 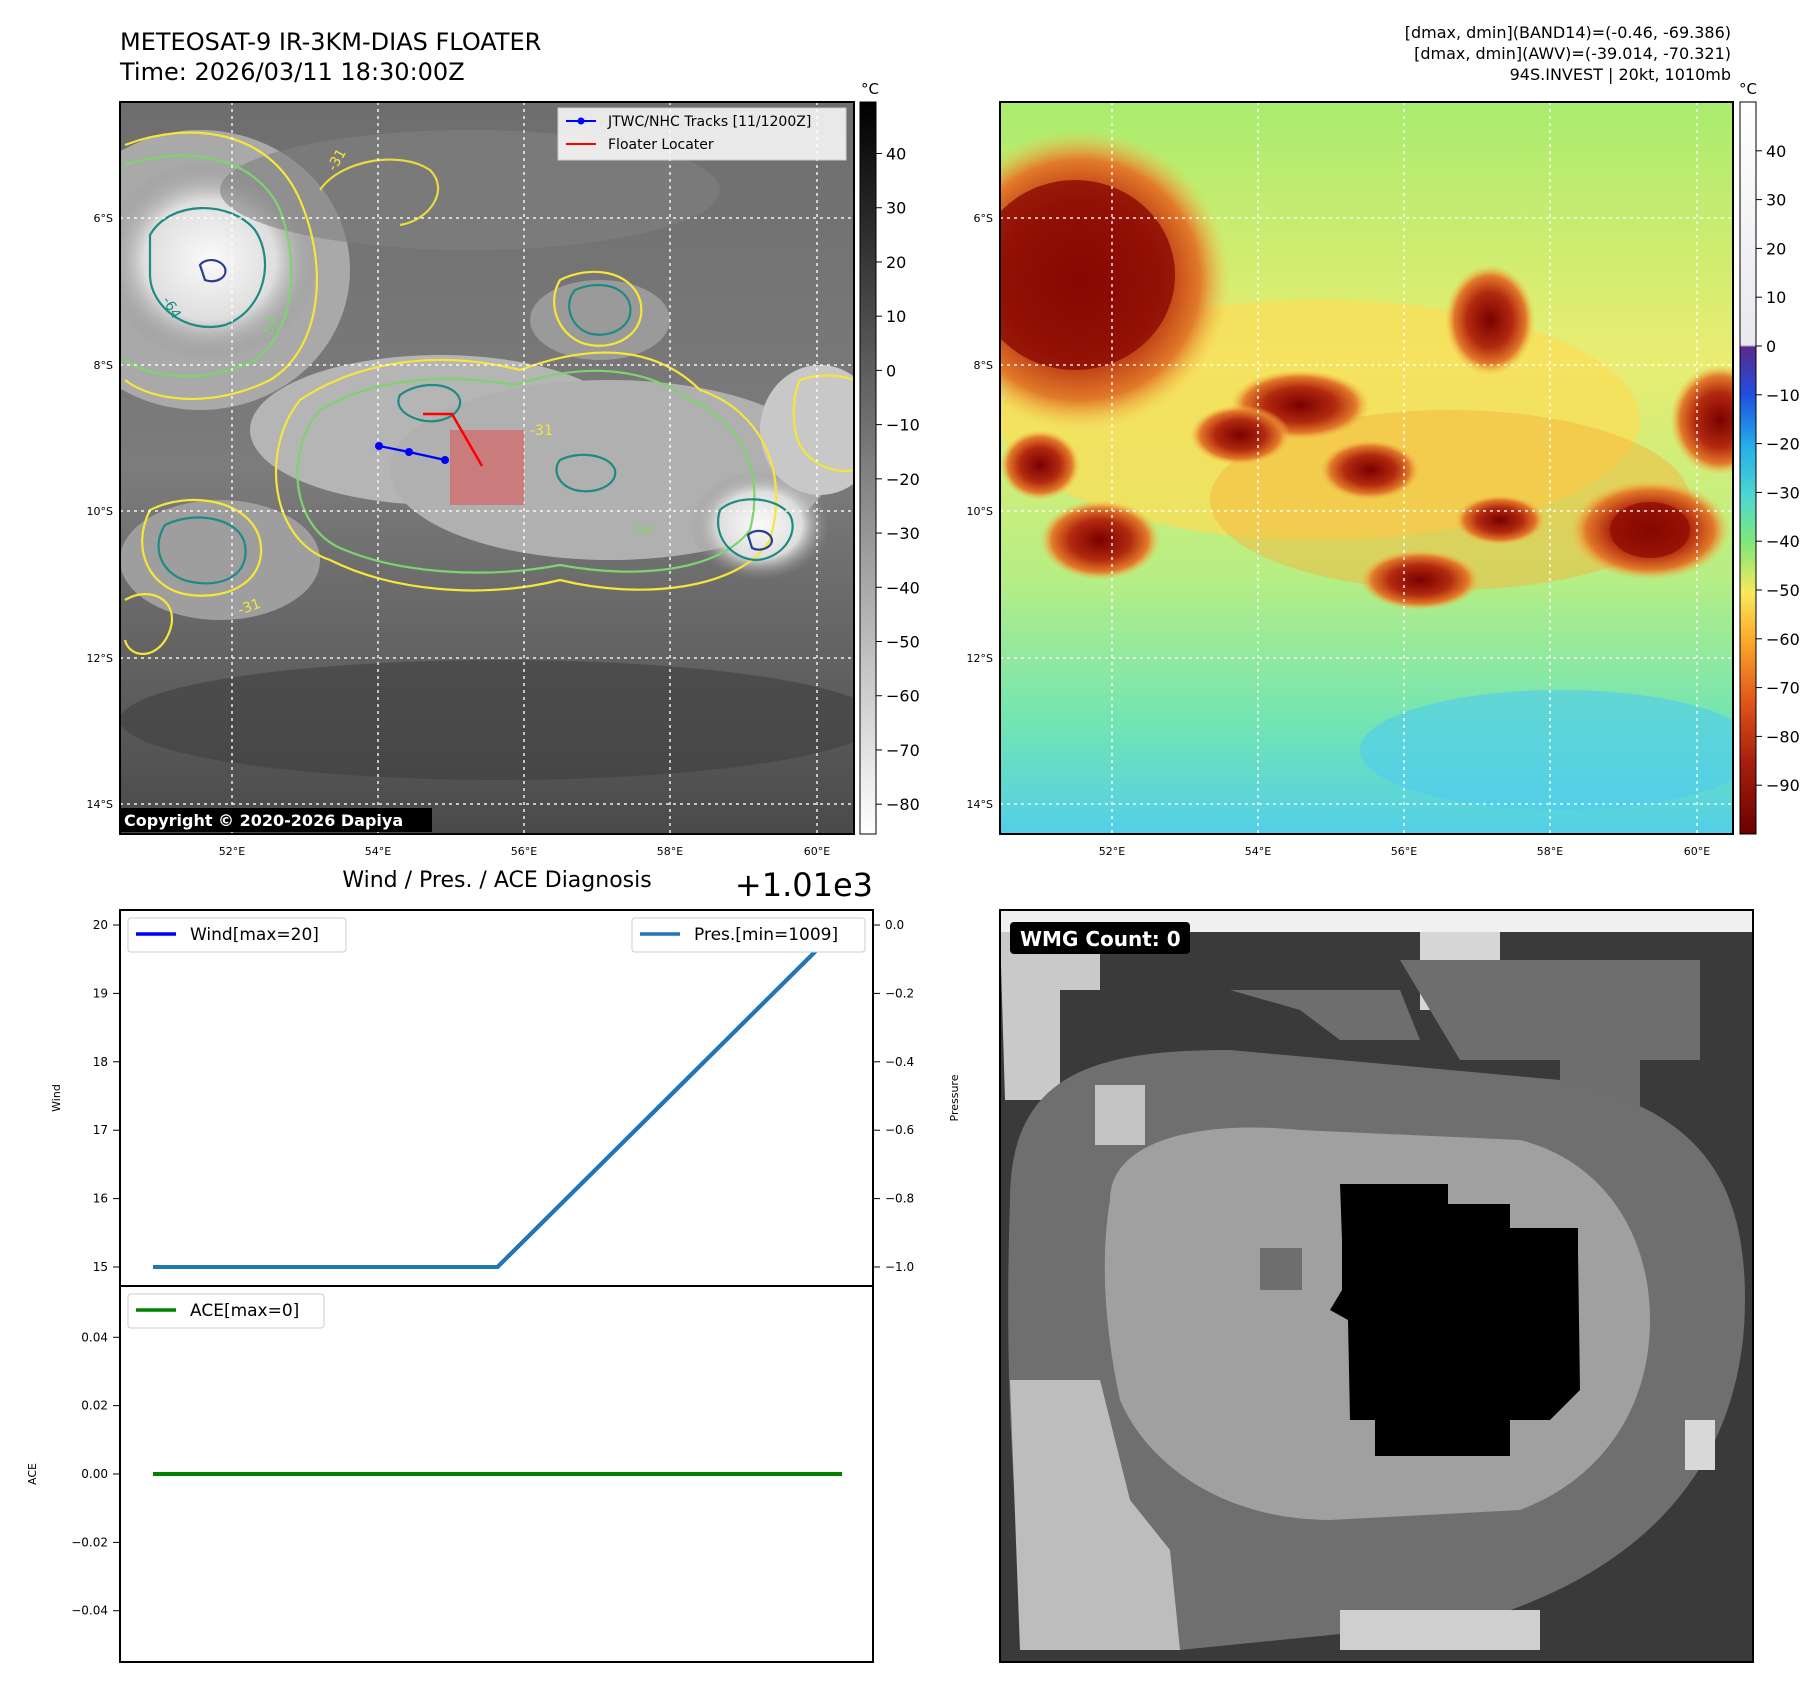 What do you see at coordinates (766, 935) in the screenshot?
I see `pres-legend-label: Pres.[min=1009]` at bounding box center [766, 935].